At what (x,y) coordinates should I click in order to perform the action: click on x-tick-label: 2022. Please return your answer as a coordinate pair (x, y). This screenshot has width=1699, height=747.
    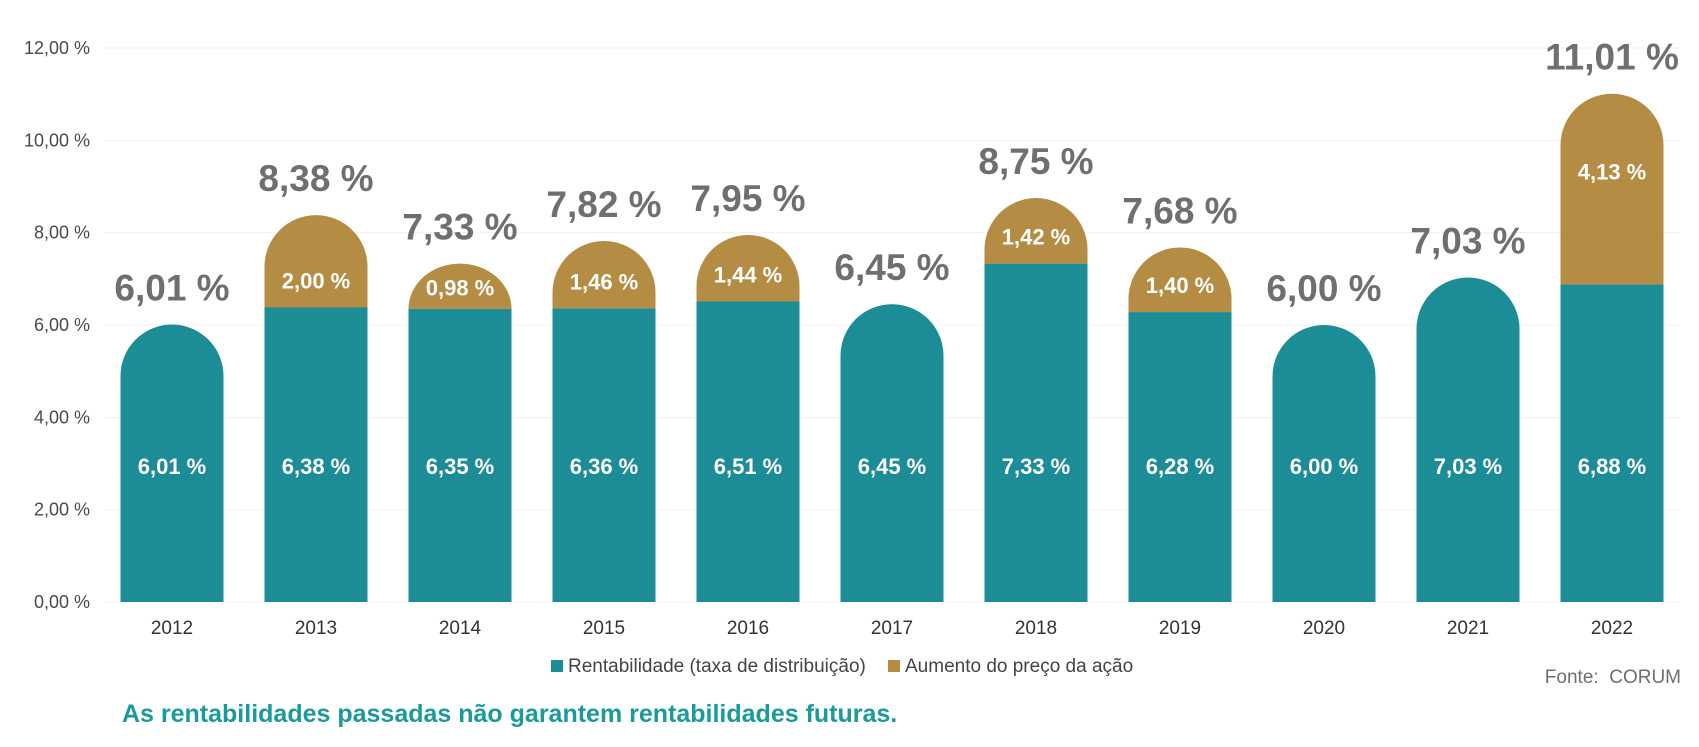
    Looking at the image, I should click on (1612, 628).